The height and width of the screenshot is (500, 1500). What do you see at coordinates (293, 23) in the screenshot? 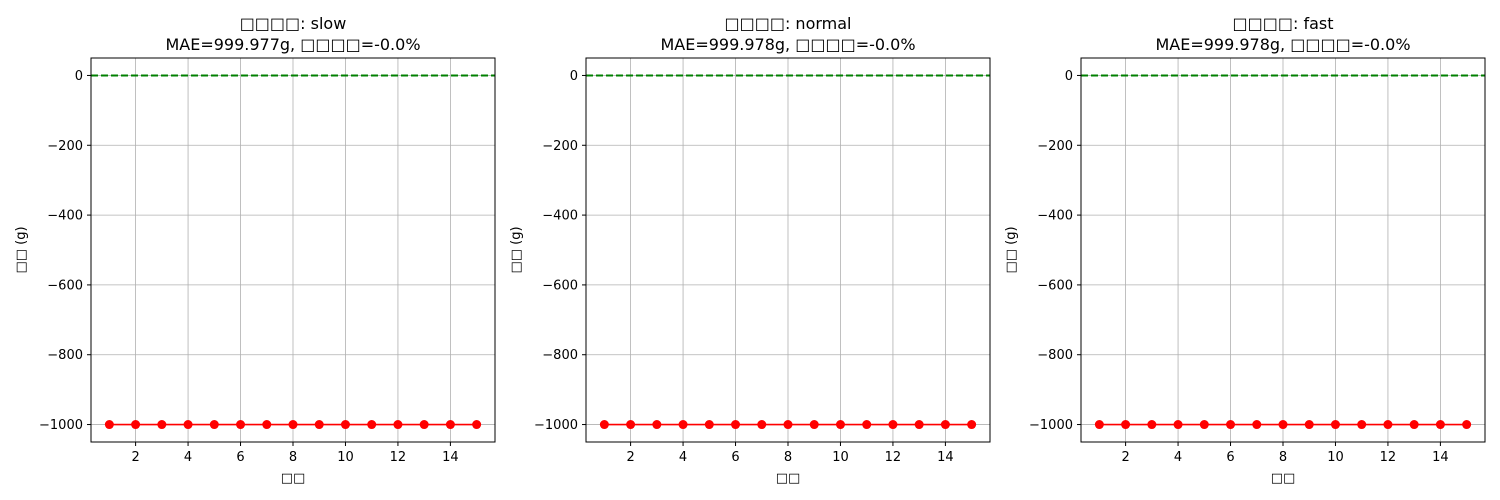
I see `chart-title: □□□□: slow` at bounding box center [293, 23].